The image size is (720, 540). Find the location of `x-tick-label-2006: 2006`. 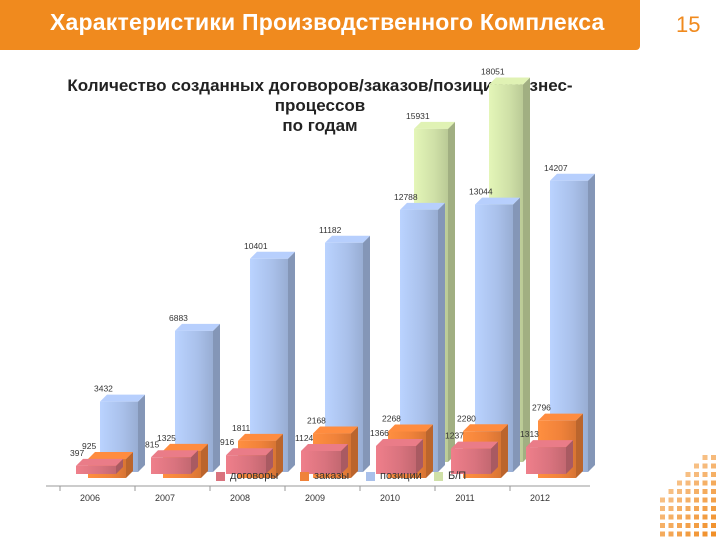

x-tick-label-2006: 2006 is located at coordinates (90, 498).